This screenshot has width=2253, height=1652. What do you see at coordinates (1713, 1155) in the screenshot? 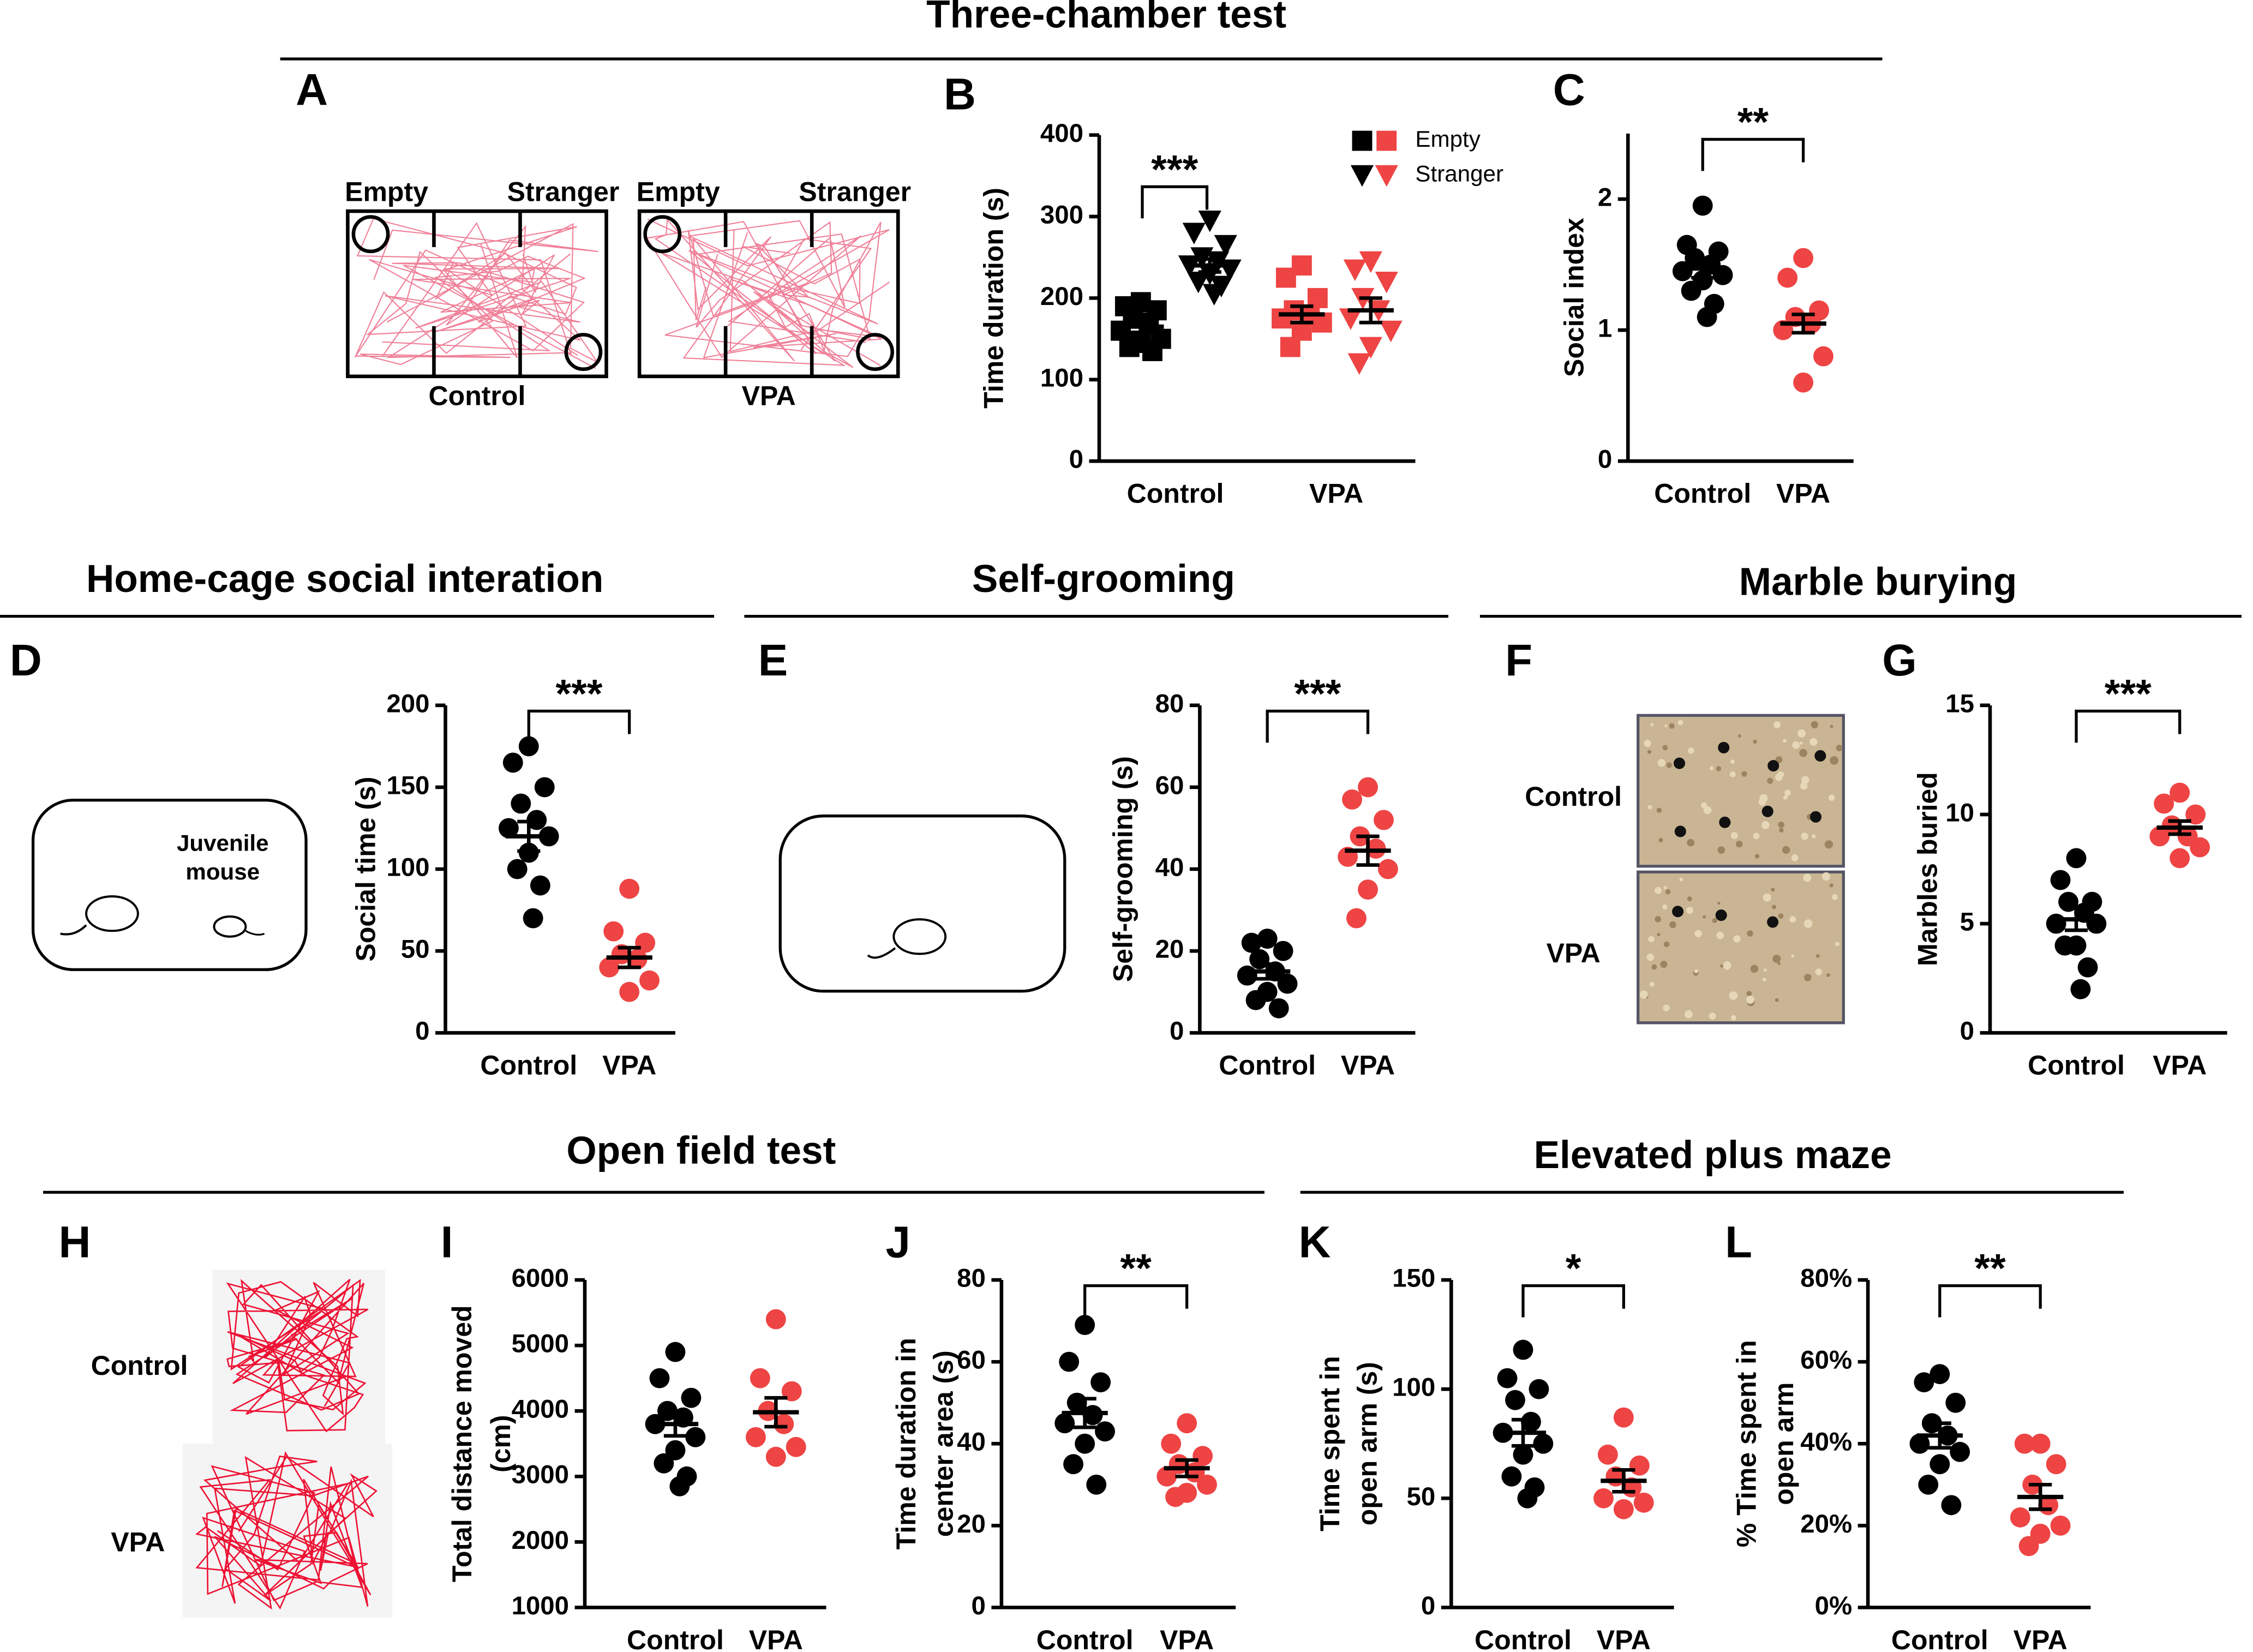
I see `label: Elevated plus maze` at bounding box center [1713, 1155].